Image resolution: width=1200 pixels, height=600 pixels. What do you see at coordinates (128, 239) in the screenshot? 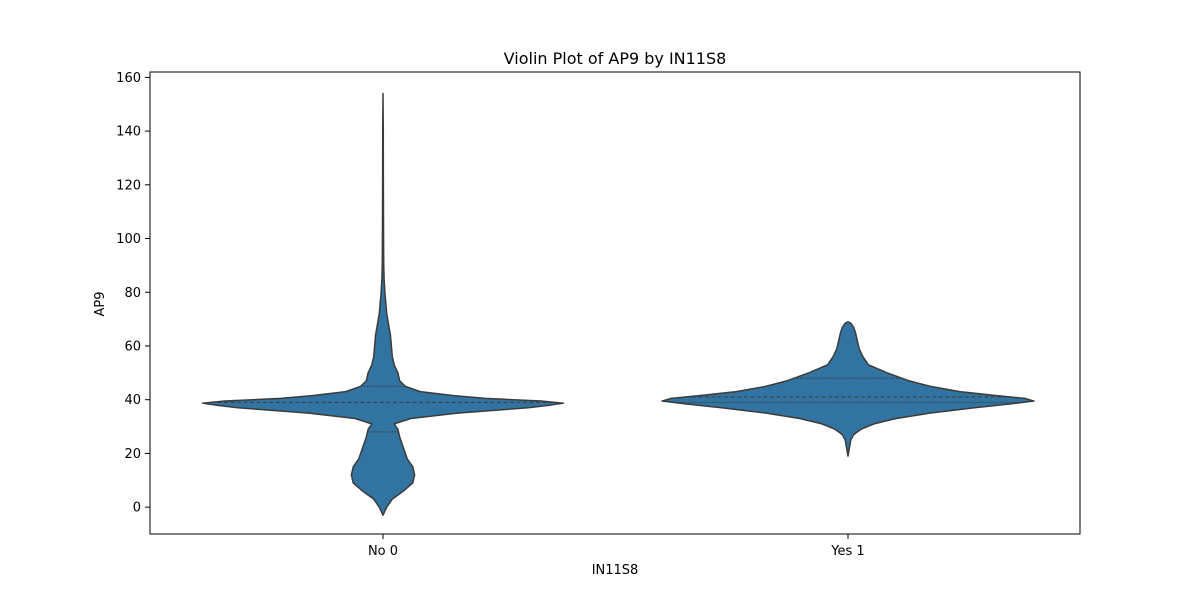
I see `y-tick-label: 100` at bounding box center [128, 239].